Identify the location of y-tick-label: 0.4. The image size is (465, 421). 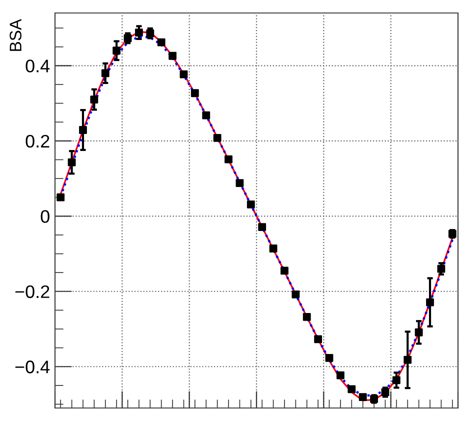
(38, 66).